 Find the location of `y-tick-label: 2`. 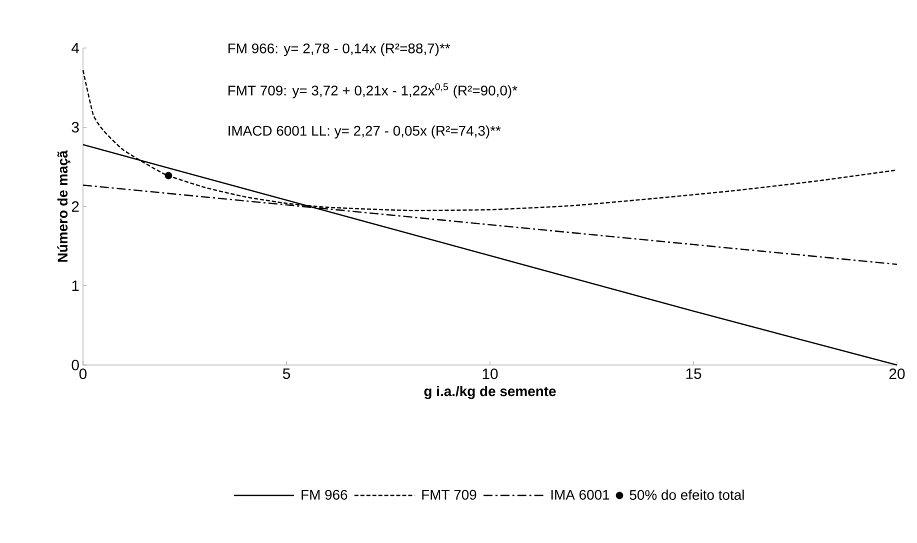

y-tick-label: 2 is located at coordinates (75, 206).